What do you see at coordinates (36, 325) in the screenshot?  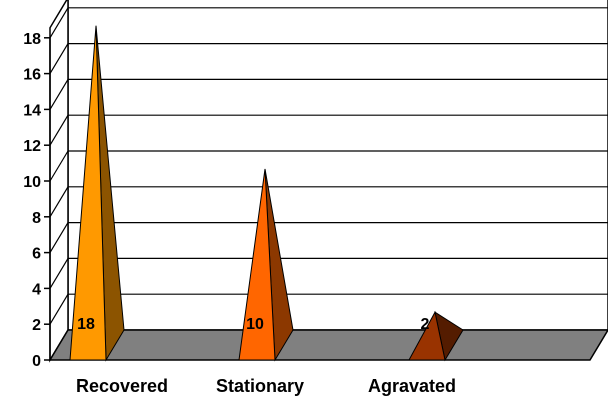 I see `y-tick-label: 2` at bounding box center [36, 325].